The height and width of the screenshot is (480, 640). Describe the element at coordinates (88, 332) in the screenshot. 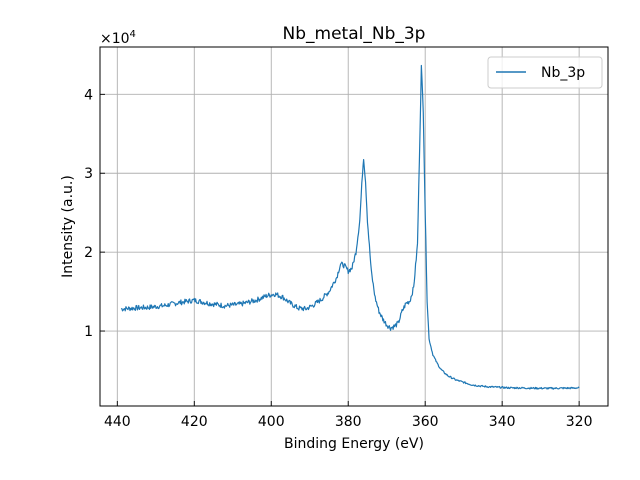

I see `y-tick-label: 1` at that location.